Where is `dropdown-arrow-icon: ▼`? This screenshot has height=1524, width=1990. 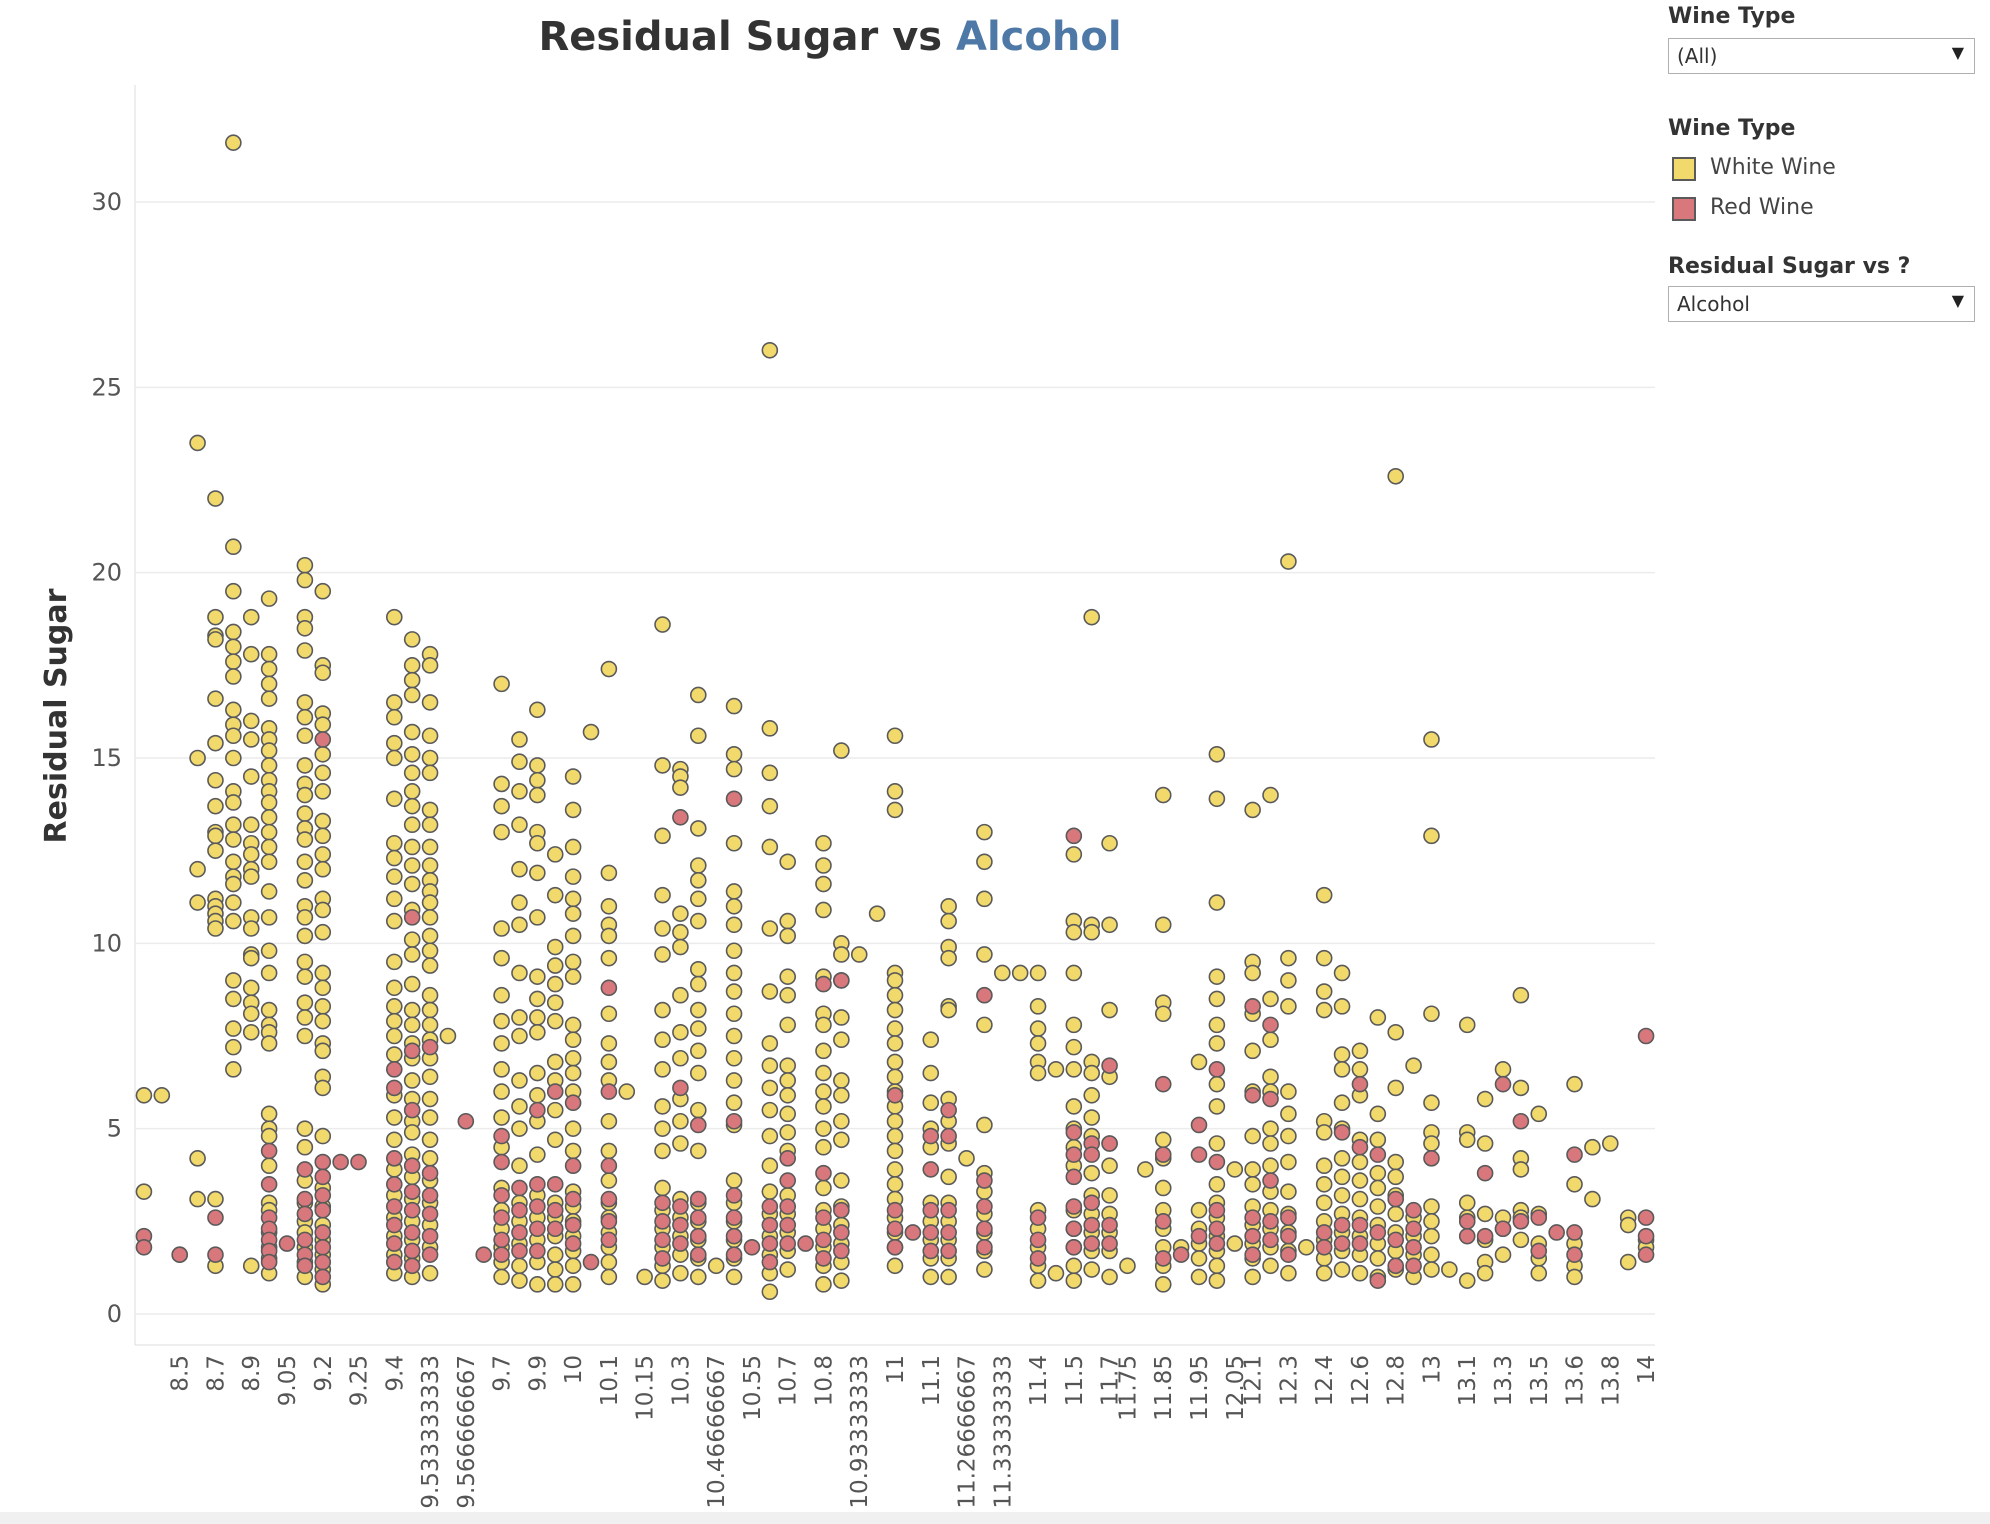
dropdown-arrow-icon: ▼ is located at coordinates (1957, 52).